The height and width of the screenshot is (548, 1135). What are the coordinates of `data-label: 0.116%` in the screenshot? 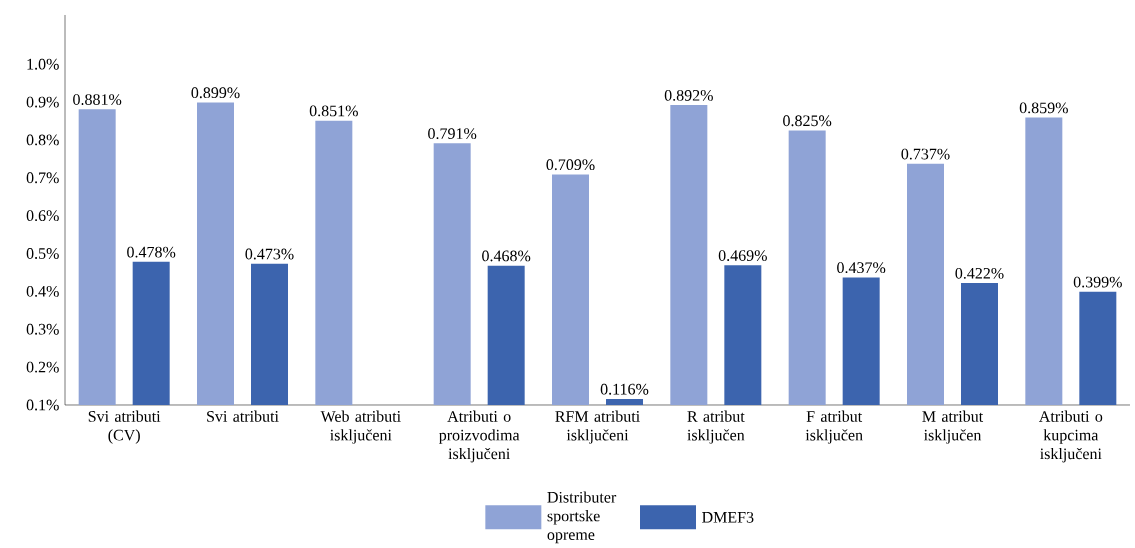 It's located at (624, 389).